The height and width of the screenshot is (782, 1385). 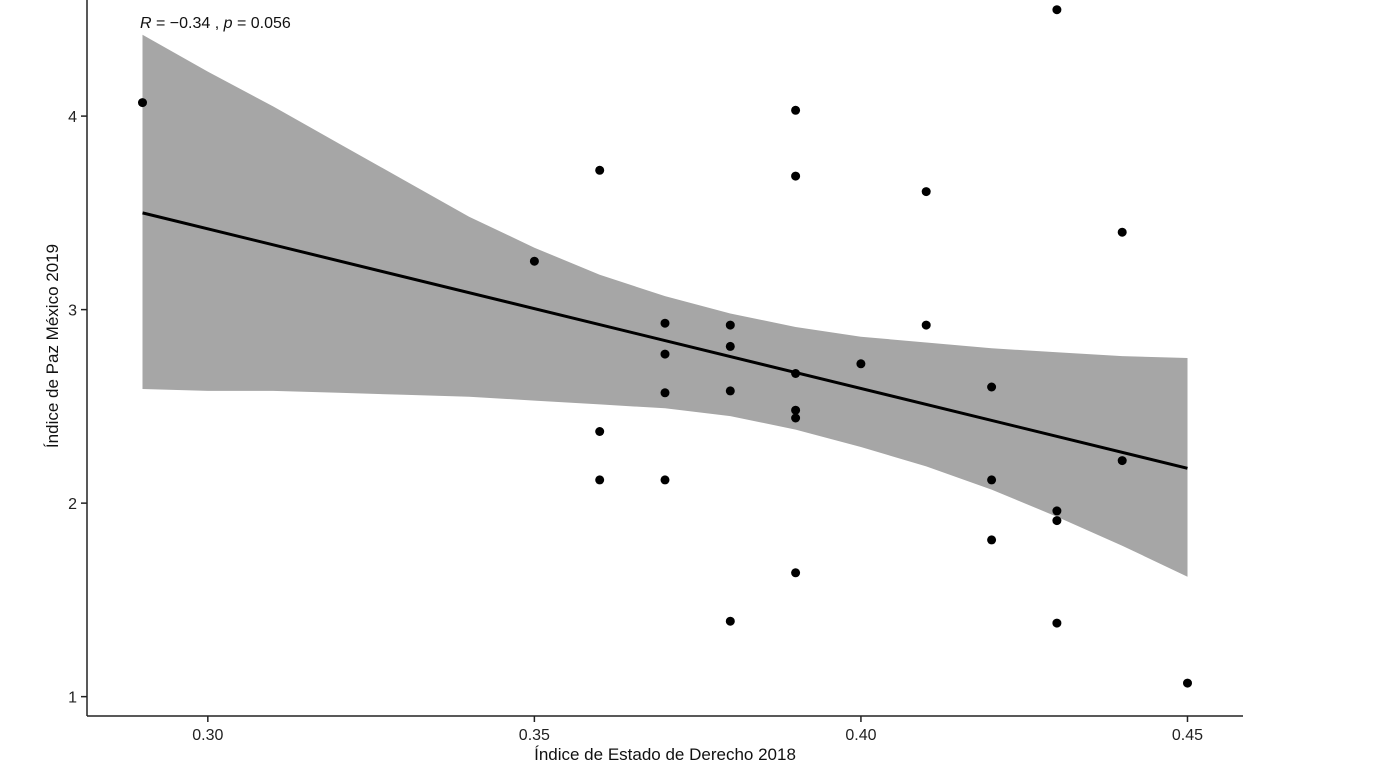 What do you see at coordinates (72, 698) in the screenshot?
I see `y-tick-label: 1` at bounding box center [72, 698].